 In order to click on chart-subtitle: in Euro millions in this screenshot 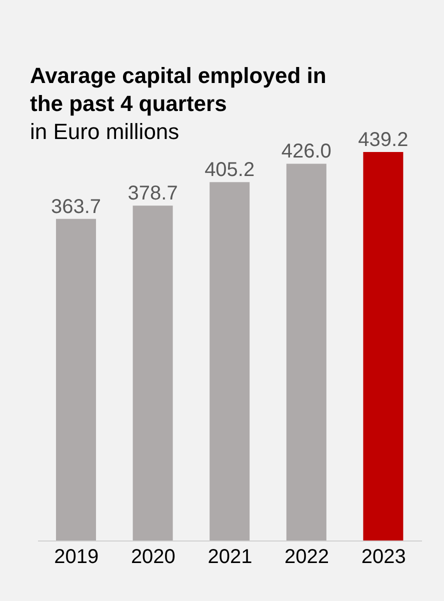, I will do `click(105, 131)`.